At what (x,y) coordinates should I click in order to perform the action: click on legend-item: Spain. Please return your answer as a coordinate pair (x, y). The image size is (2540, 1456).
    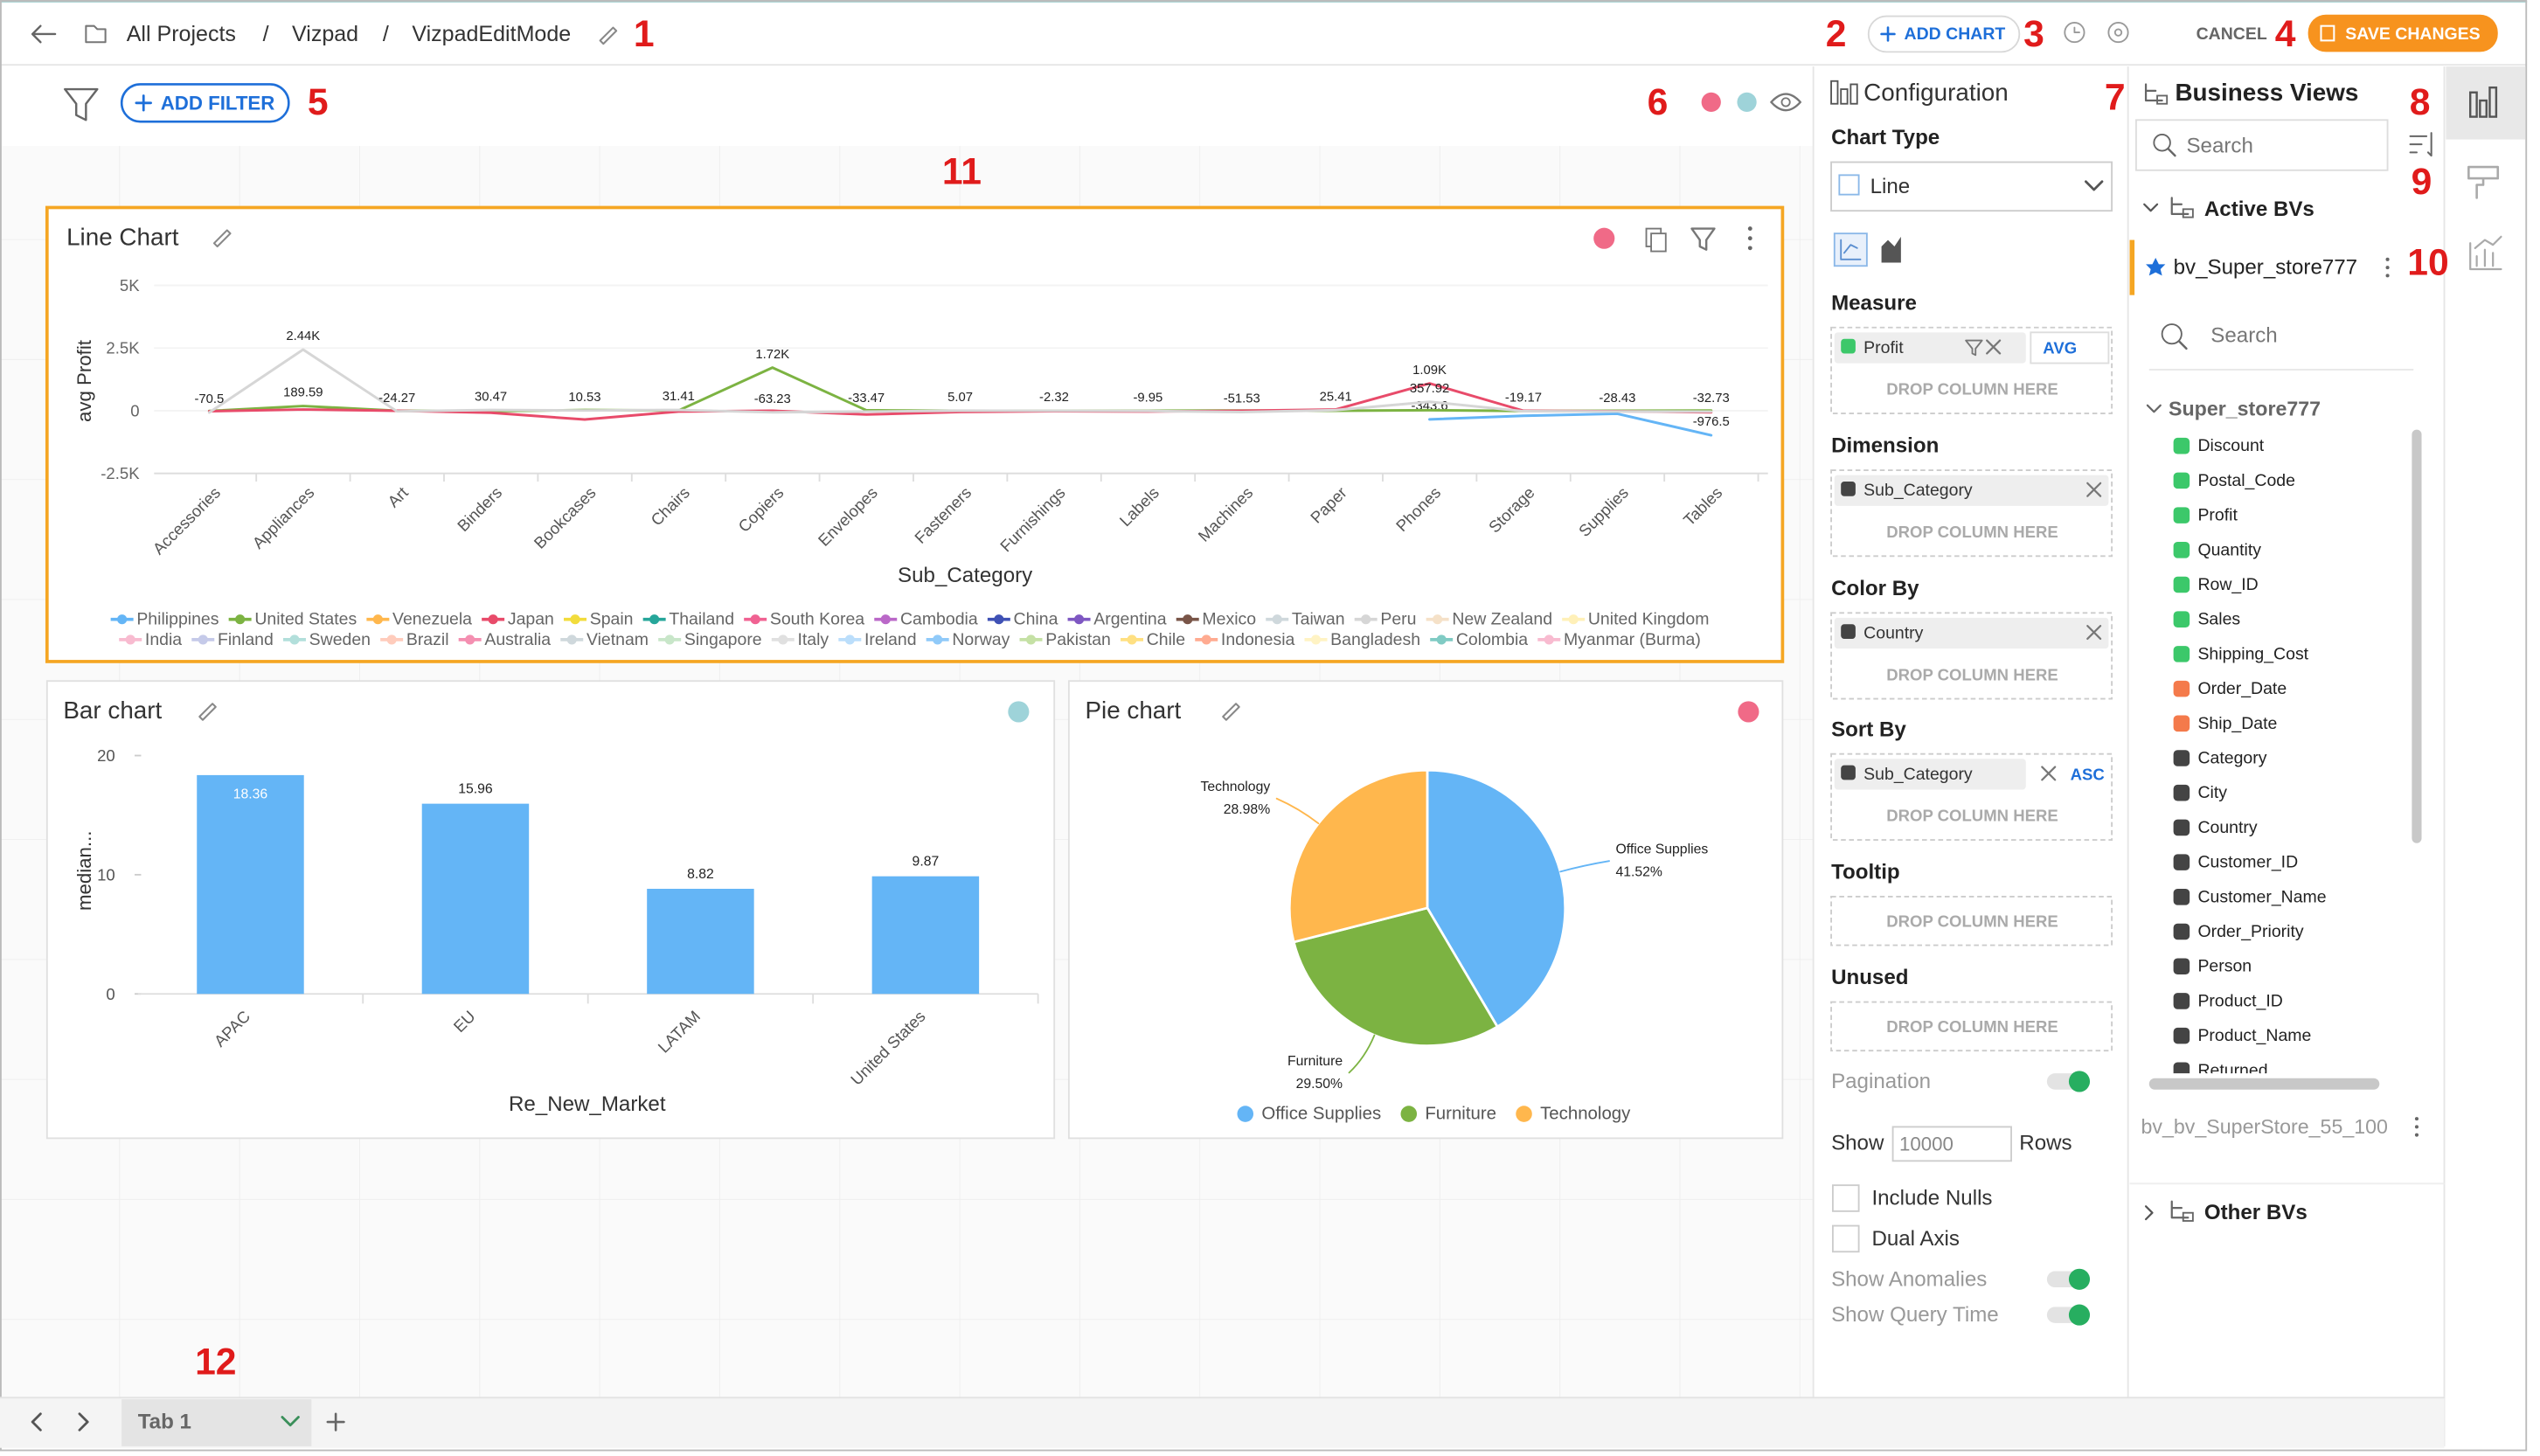
    Looking at the image, I should click on (599, 619).